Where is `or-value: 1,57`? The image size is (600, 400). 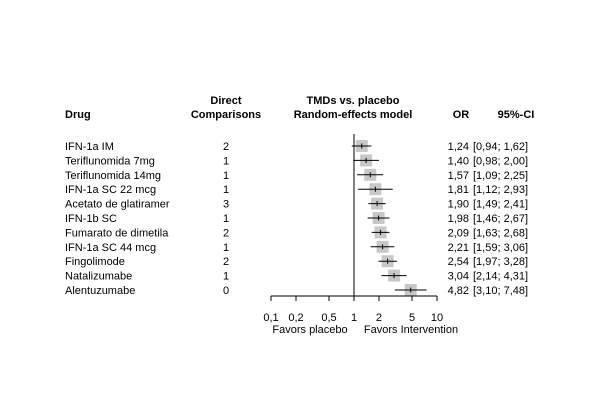
or-value: 1,57 is located at coordinates (458, 176).